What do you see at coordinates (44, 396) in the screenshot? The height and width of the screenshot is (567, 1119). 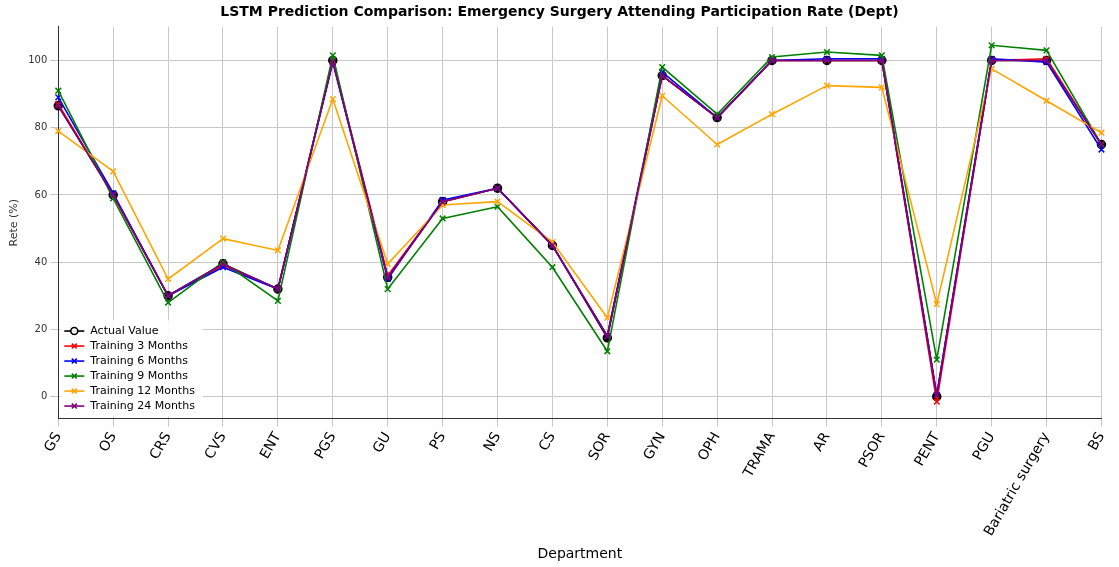 I see `y-tick-label: 0` at bounding box center [44, 396].